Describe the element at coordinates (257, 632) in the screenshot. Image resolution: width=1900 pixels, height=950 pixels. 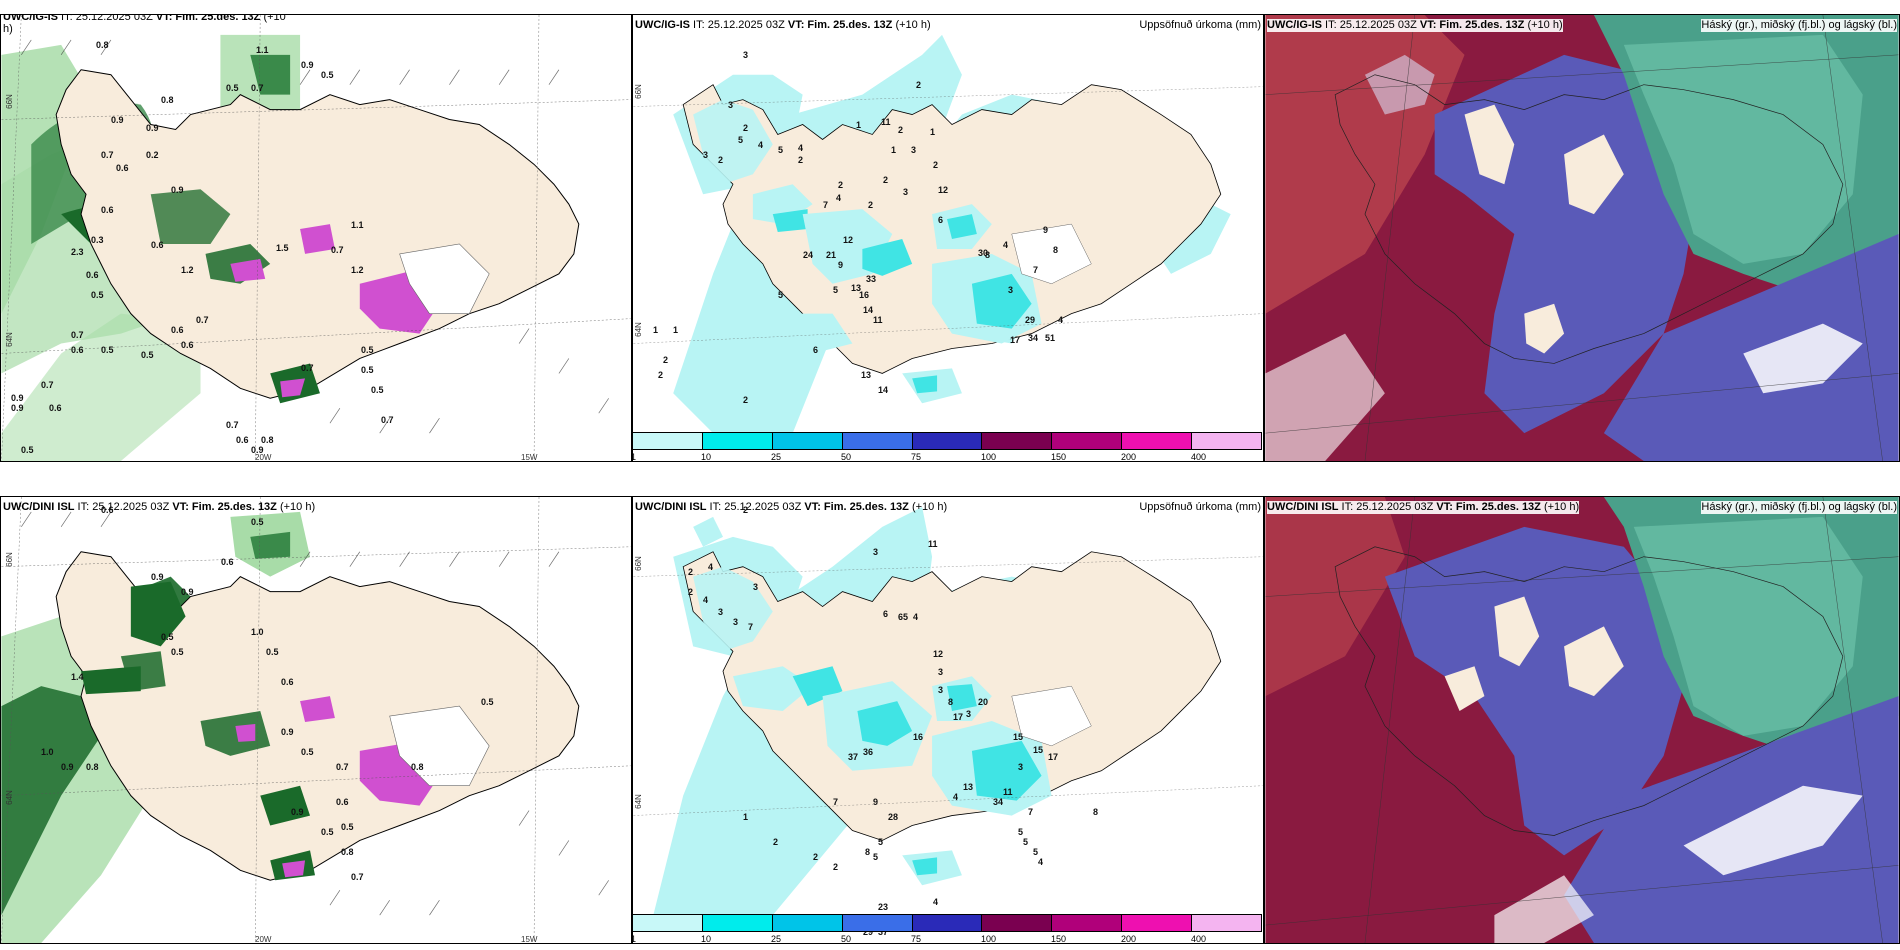
I see `precip-value-label: 1.0` at that location.